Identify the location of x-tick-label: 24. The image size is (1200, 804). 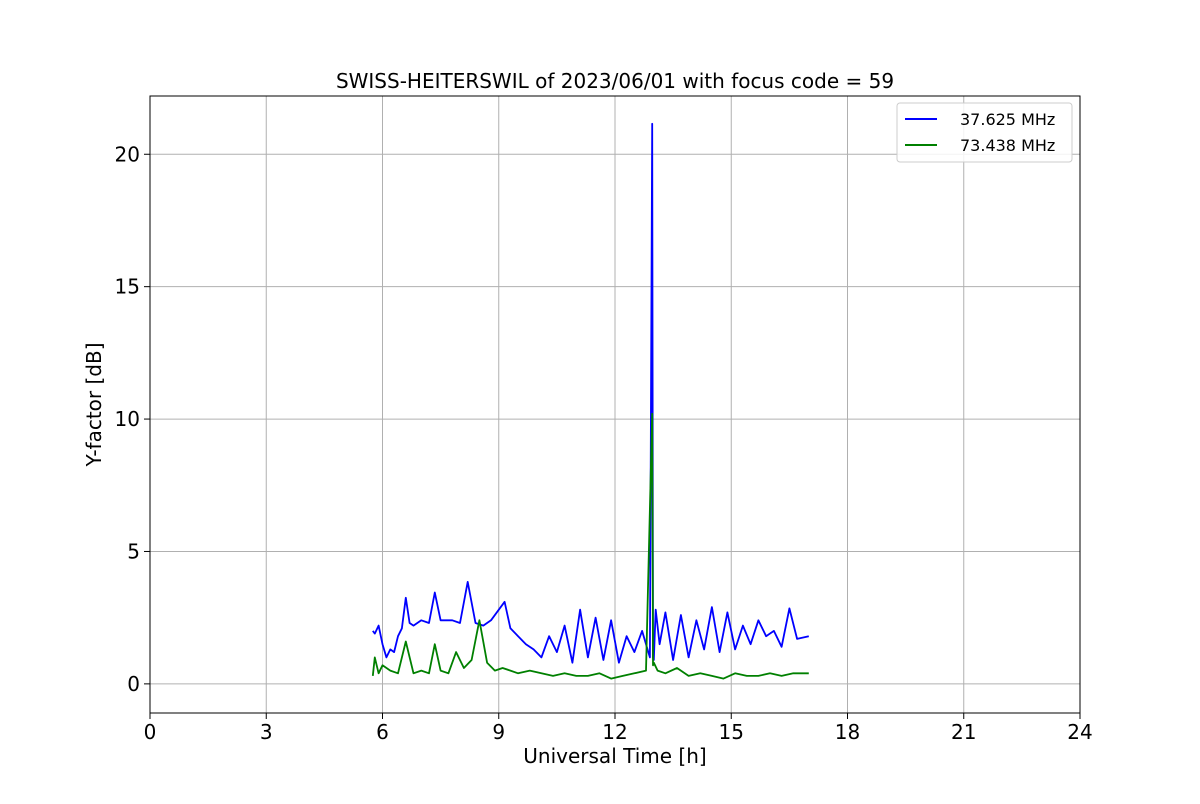
(1079, 732).